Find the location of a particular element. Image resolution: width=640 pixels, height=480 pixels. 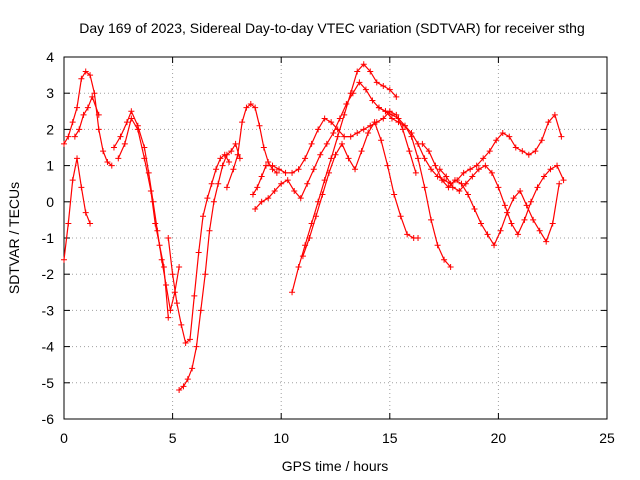

x-tick-label: 25 is located at coordinates (607, 438).